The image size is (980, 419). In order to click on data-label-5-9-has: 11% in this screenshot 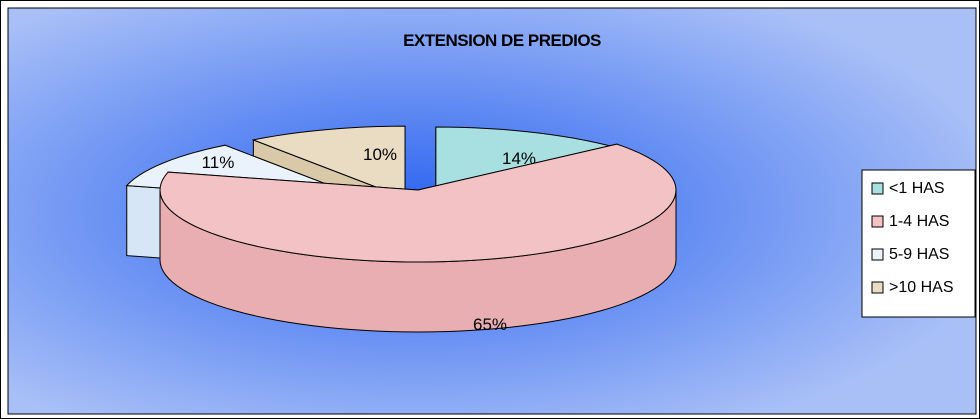, I will do `click(218, 162)`.